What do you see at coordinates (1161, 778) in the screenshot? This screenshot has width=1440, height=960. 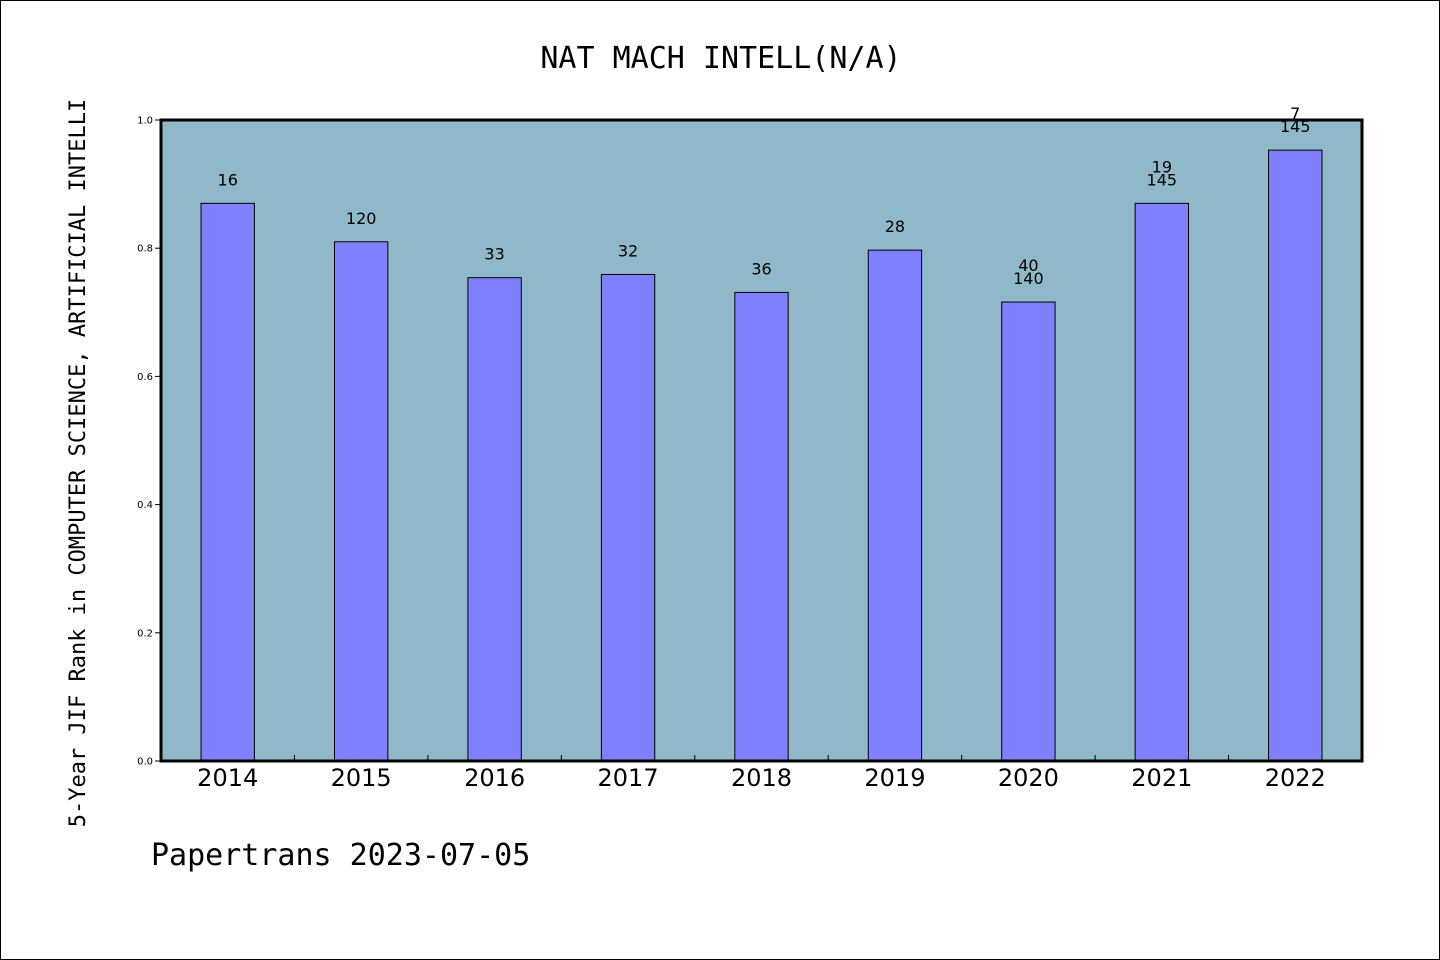 I see `x-tick-label: 2021` at bounding box center [1161, 778].